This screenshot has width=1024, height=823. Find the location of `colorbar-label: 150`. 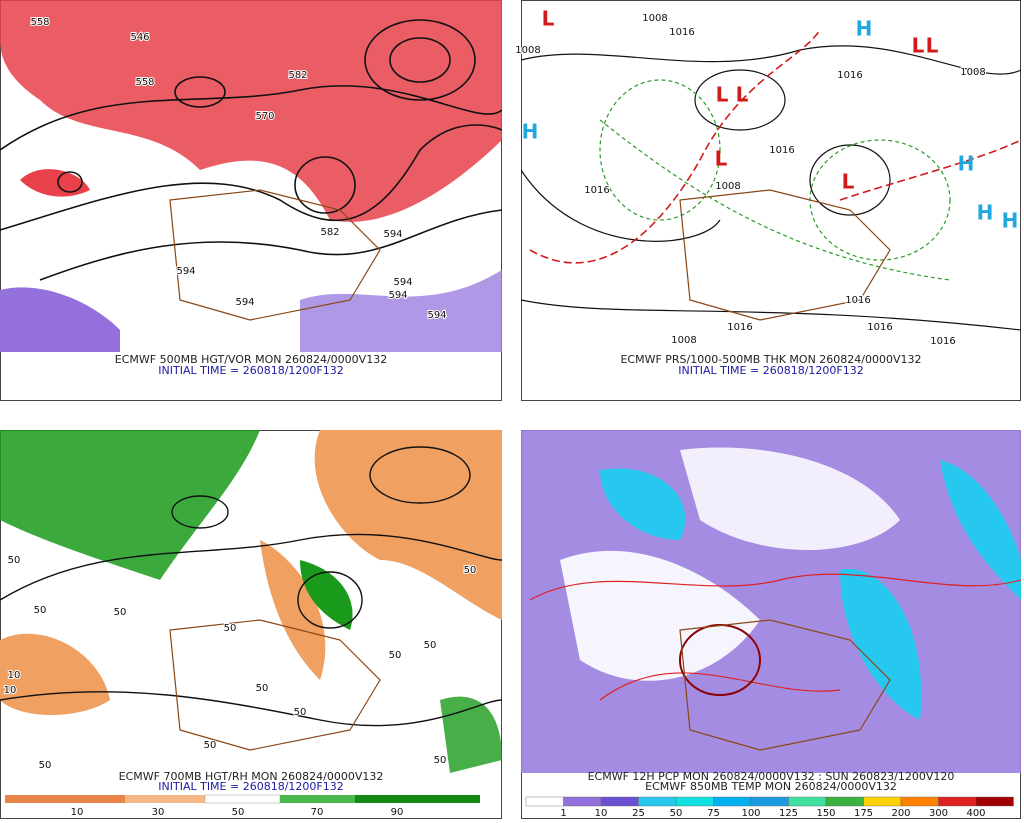

colorbar-label: 150 is located at coordinates (825, 813).